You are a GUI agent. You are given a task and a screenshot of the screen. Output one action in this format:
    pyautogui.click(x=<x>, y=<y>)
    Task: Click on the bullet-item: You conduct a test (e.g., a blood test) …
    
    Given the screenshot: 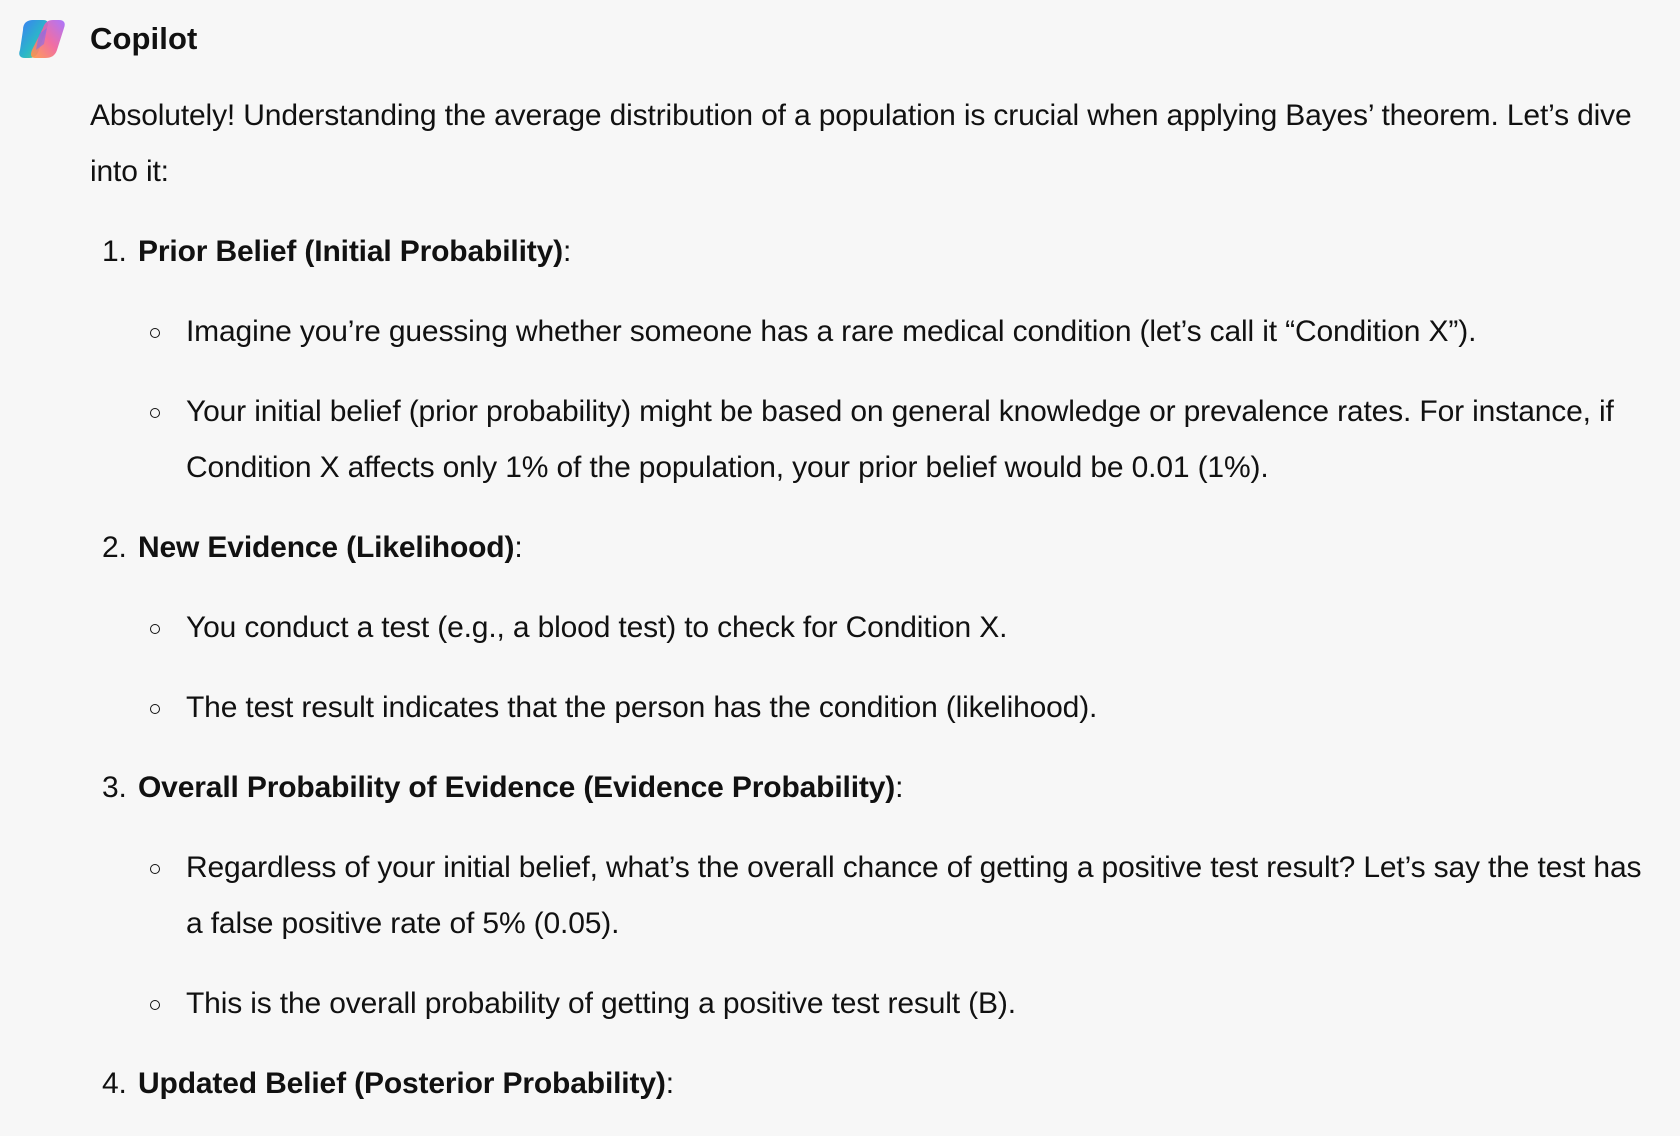 What is the action you would take?
    pyautogui.click(x=899, y=628)
    